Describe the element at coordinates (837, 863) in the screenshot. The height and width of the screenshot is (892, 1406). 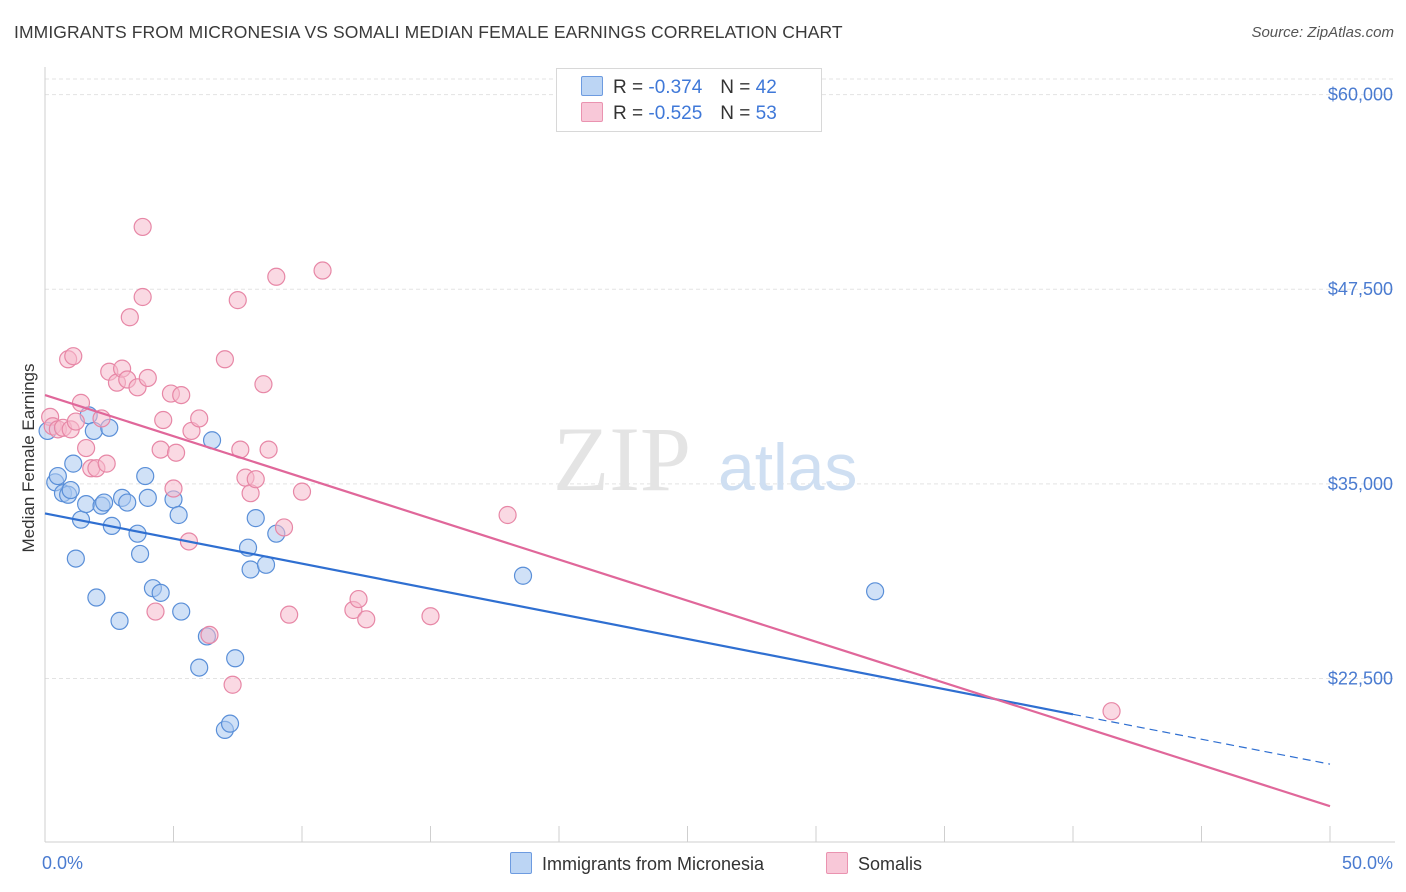
I see `bottom-legend-swatch-pink` at that location.